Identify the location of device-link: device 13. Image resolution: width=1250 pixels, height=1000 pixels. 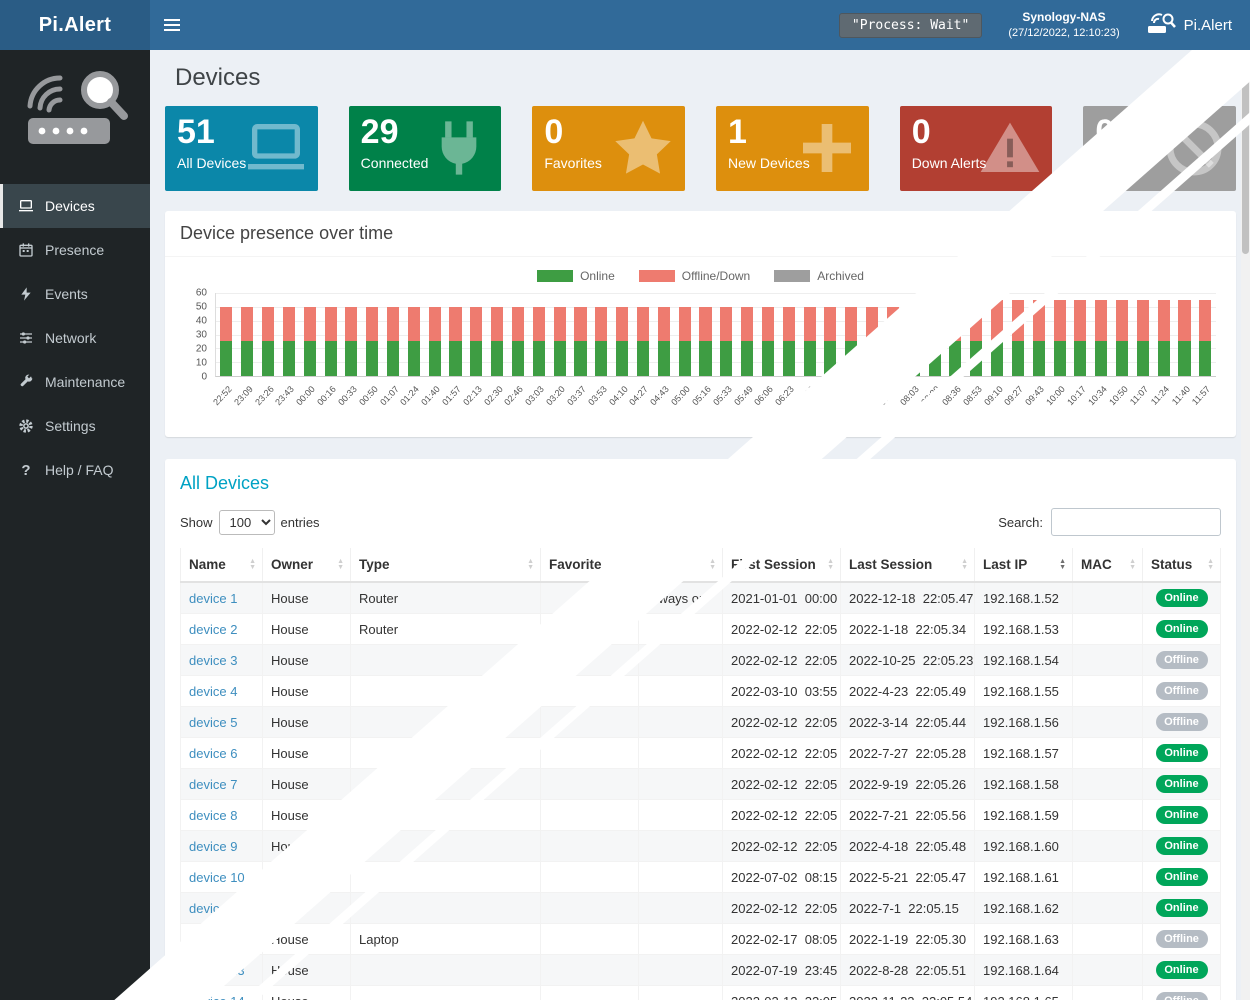
(217, 970).